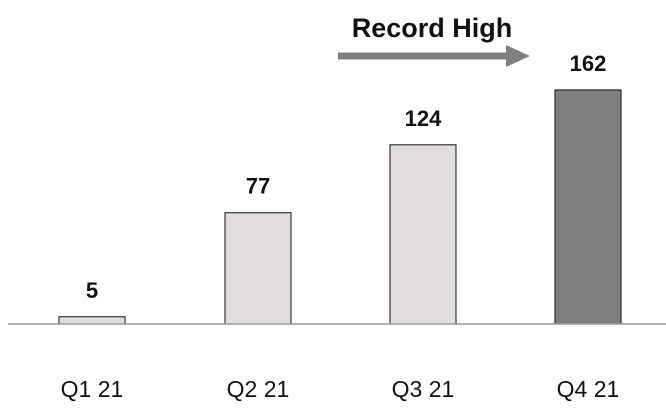 The height and width of the screenshot is (410, 666). Describe the element at coordinates (518, 56) in the screenshot. I see `annotation-arrow-head` at that location.